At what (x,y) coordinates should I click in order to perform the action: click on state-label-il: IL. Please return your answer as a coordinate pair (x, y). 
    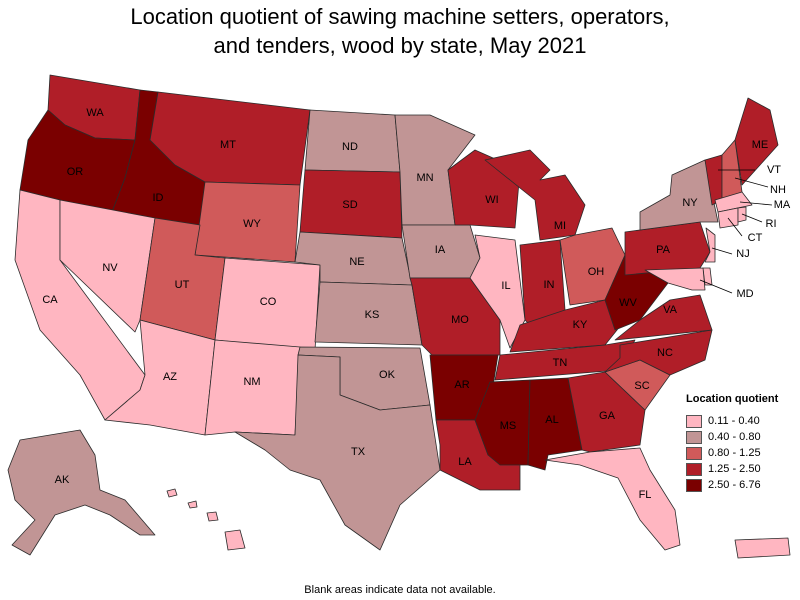
    Looking at the image, I should click on (505, 286).